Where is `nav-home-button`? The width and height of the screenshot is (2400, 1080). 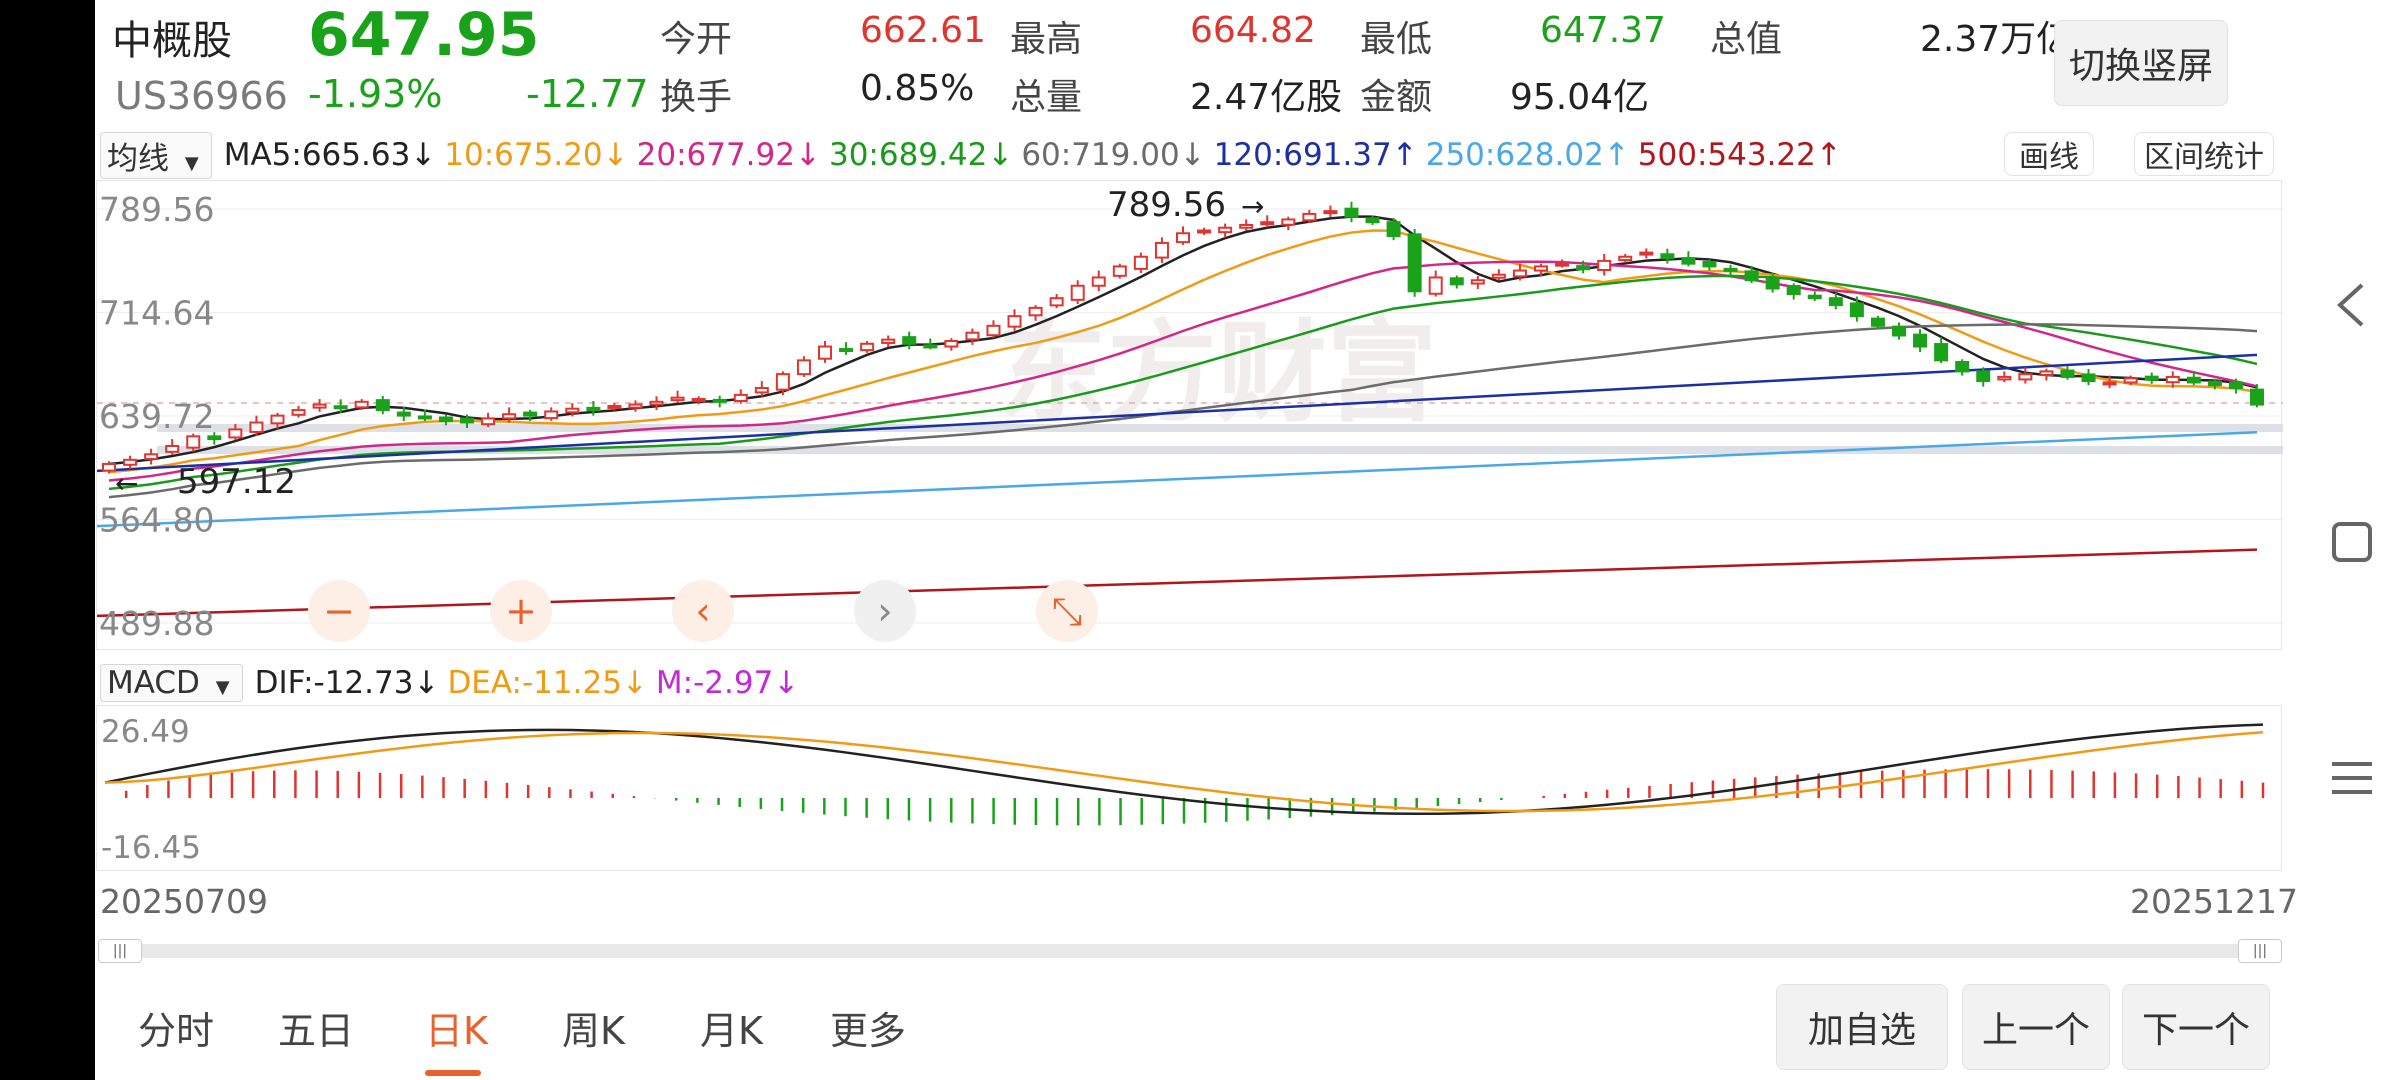
nav-home-button is located at coordinates (2352, 542).